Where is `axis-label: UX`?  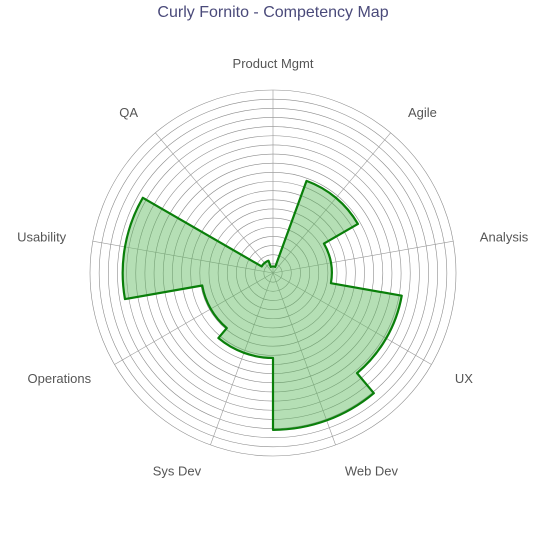
axis-label: UX is located at coordinates (464, 378).